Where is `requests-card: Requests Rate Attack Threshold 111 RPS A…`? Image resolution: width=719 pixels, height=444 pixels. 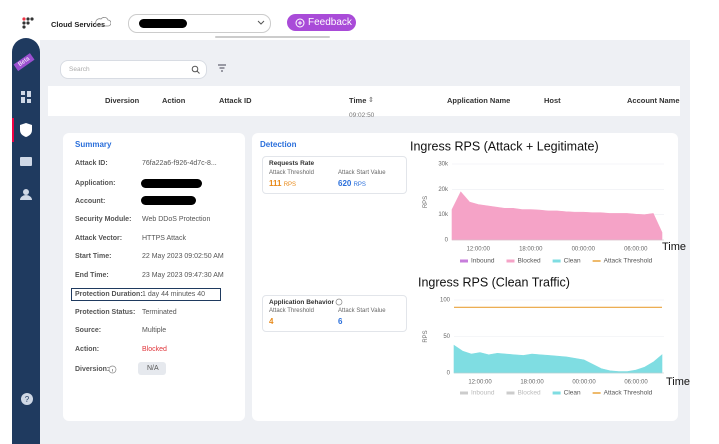
requests-card: Requests Rate Attack Threshold 111 RPS A… is located at coordinates (334, 175).